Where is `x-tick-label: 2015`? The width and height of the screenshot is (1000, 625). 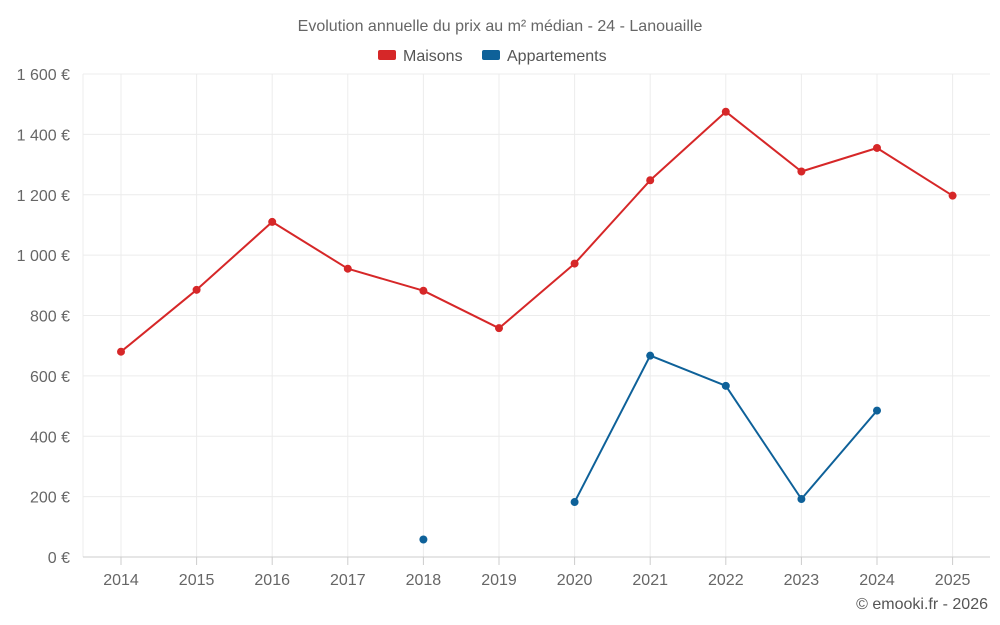 x-tick-label: 2015 is located at coordinates (197, 580).